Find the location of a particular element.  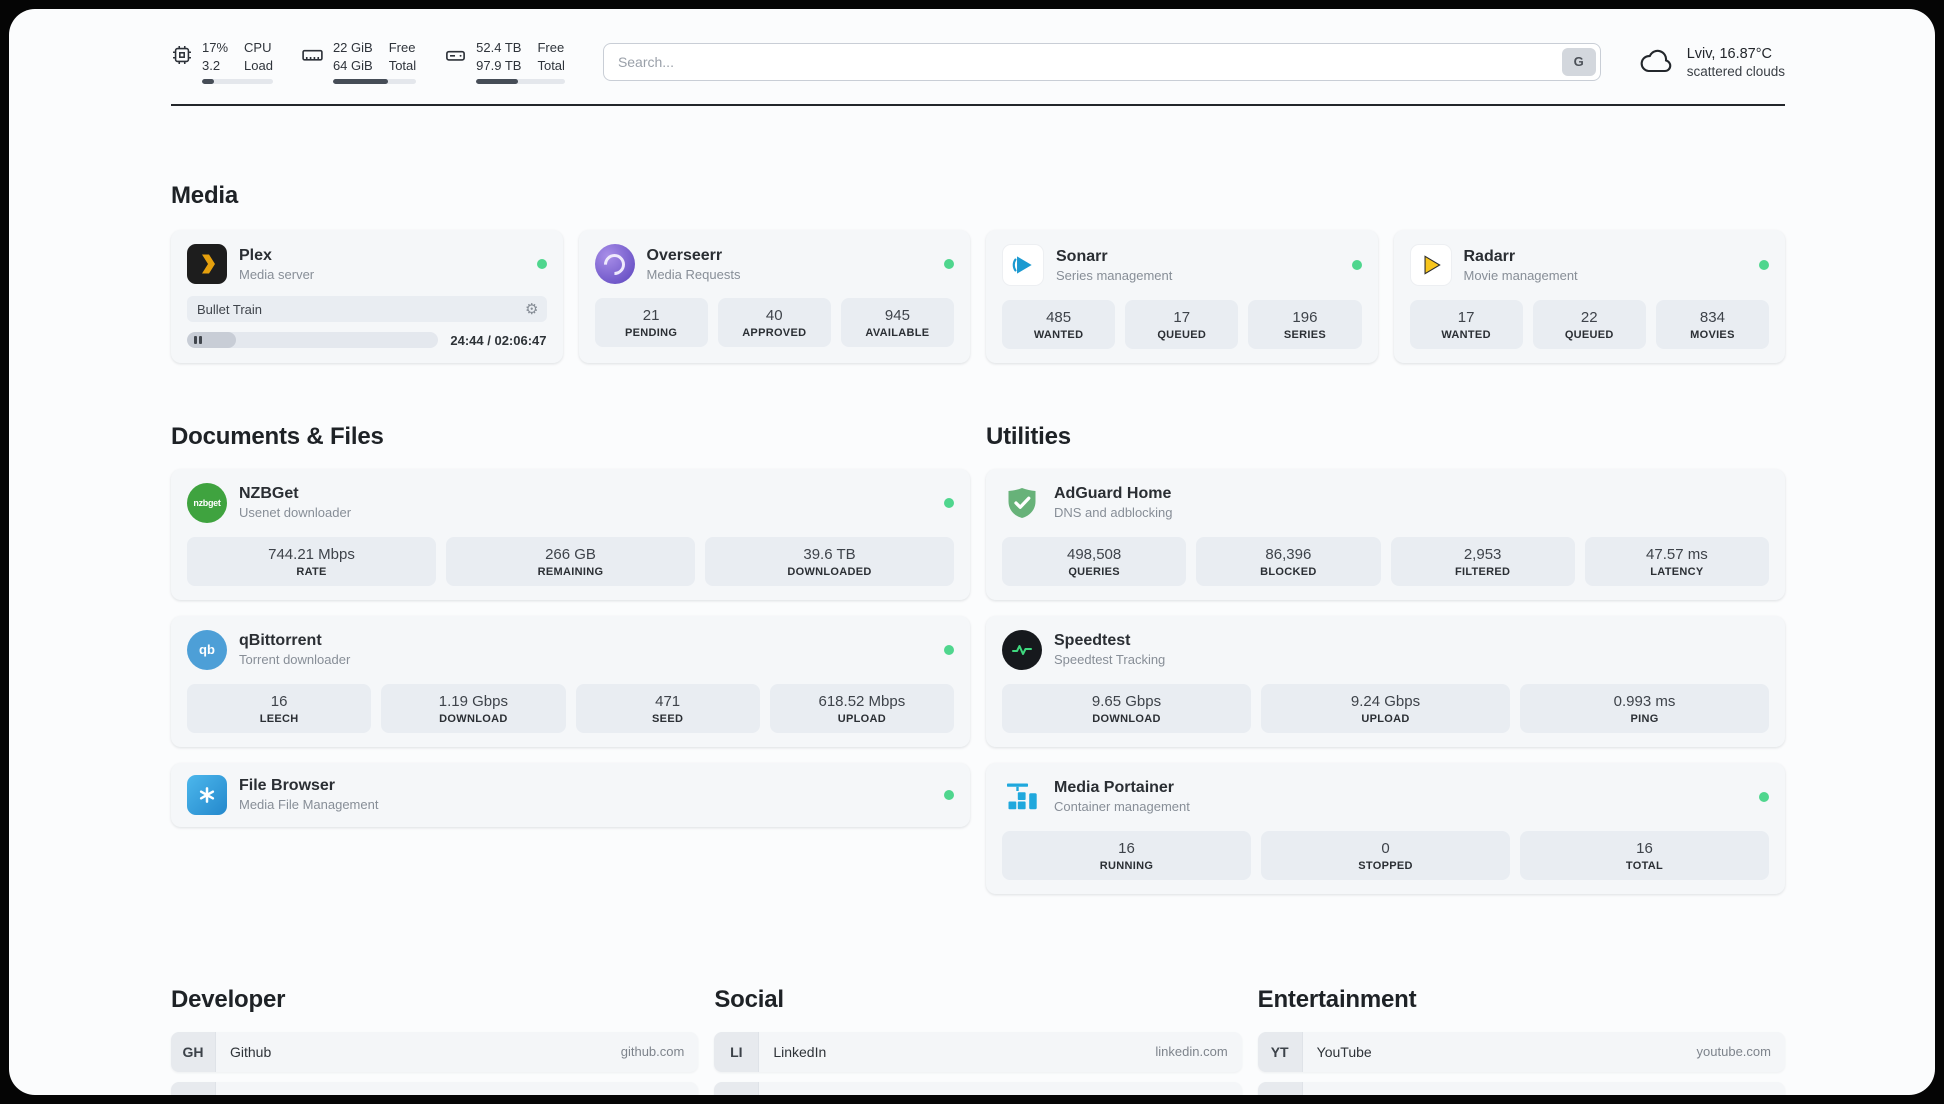

app-subtitle: Speedtest Tracking is located at coordinates (1110, 660).